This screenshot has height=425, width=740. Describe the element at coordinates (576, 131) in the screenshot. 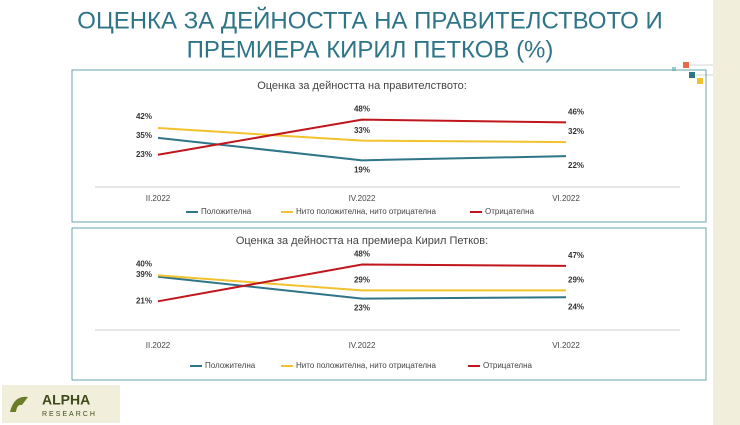

I see `value-label: 32%` at that location.